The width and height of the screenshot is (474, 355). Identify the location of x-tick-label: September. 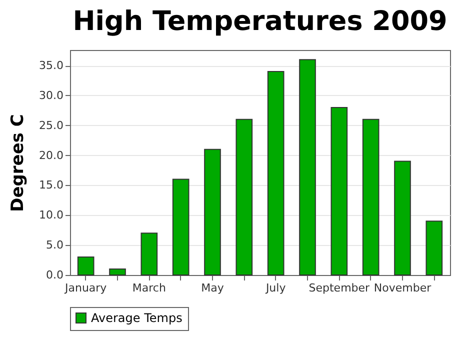
(339, 288).